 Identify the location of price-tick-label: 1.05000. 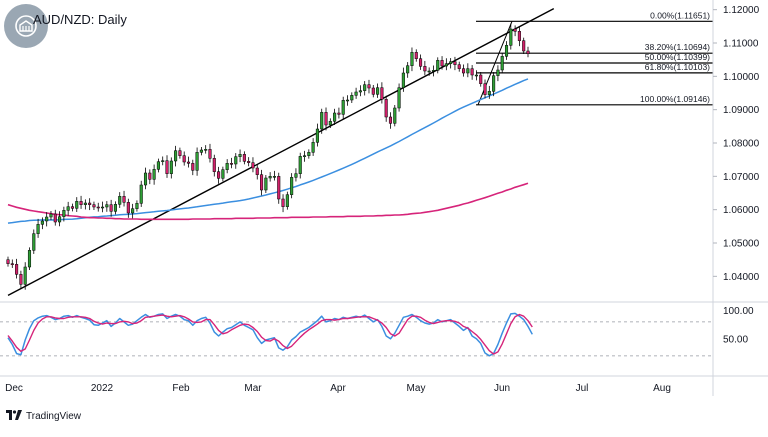
(741, 244).